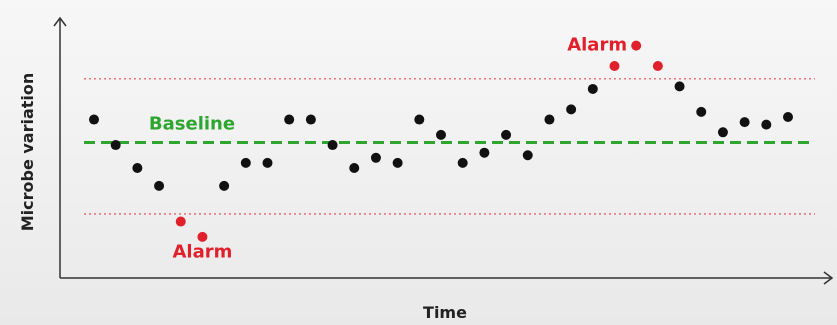 The width and height of the screenshot is (837, 325). What do you see at coordinates (60, 21) in the screenshot?
I see `y-axis-arrow` at bounding box center [60, 21].